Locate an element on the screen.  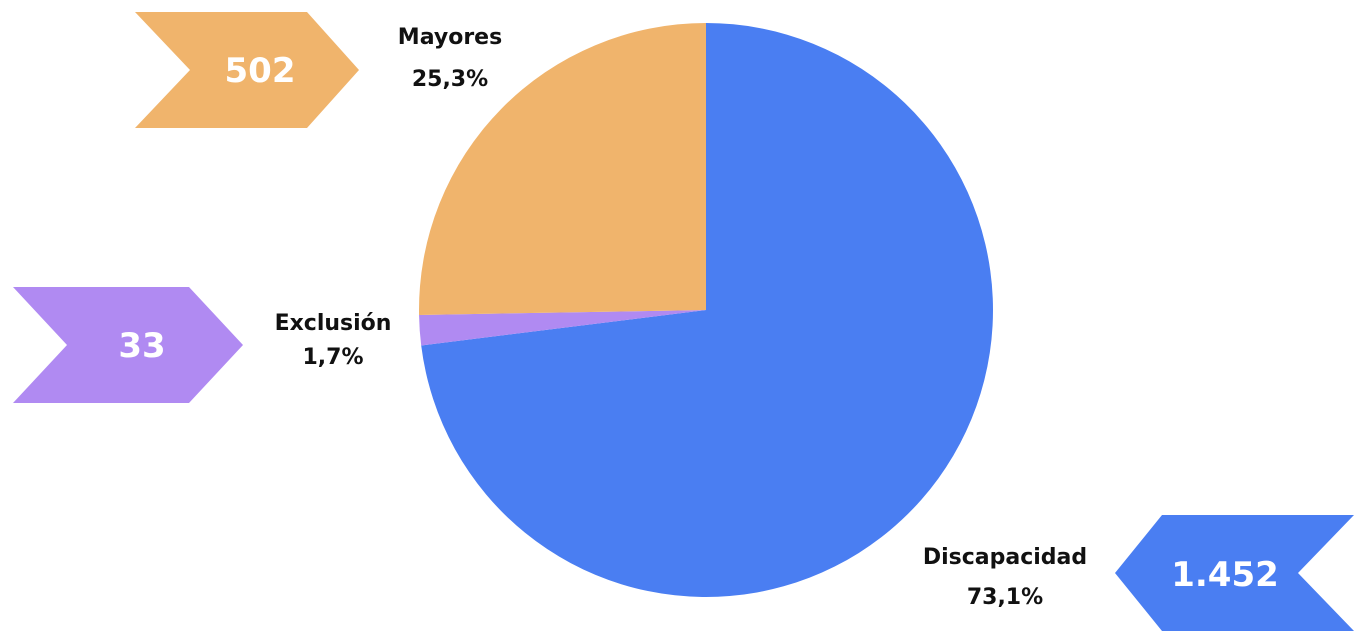
count-badge-discapacidad is located at coordinates (1234, 573).